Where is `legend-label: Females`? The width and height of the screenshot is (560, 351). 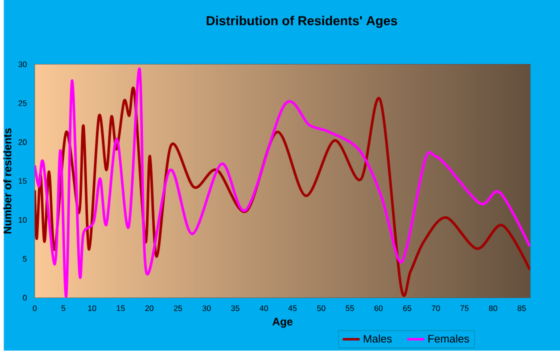
legend-label: Females is located at coordinates (449, 338).